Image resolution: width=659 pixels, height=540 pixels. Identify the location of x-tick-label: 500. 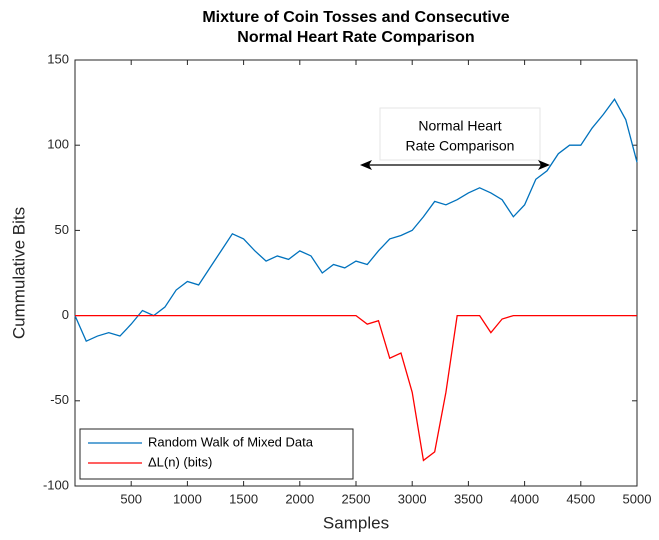
(131, 498).